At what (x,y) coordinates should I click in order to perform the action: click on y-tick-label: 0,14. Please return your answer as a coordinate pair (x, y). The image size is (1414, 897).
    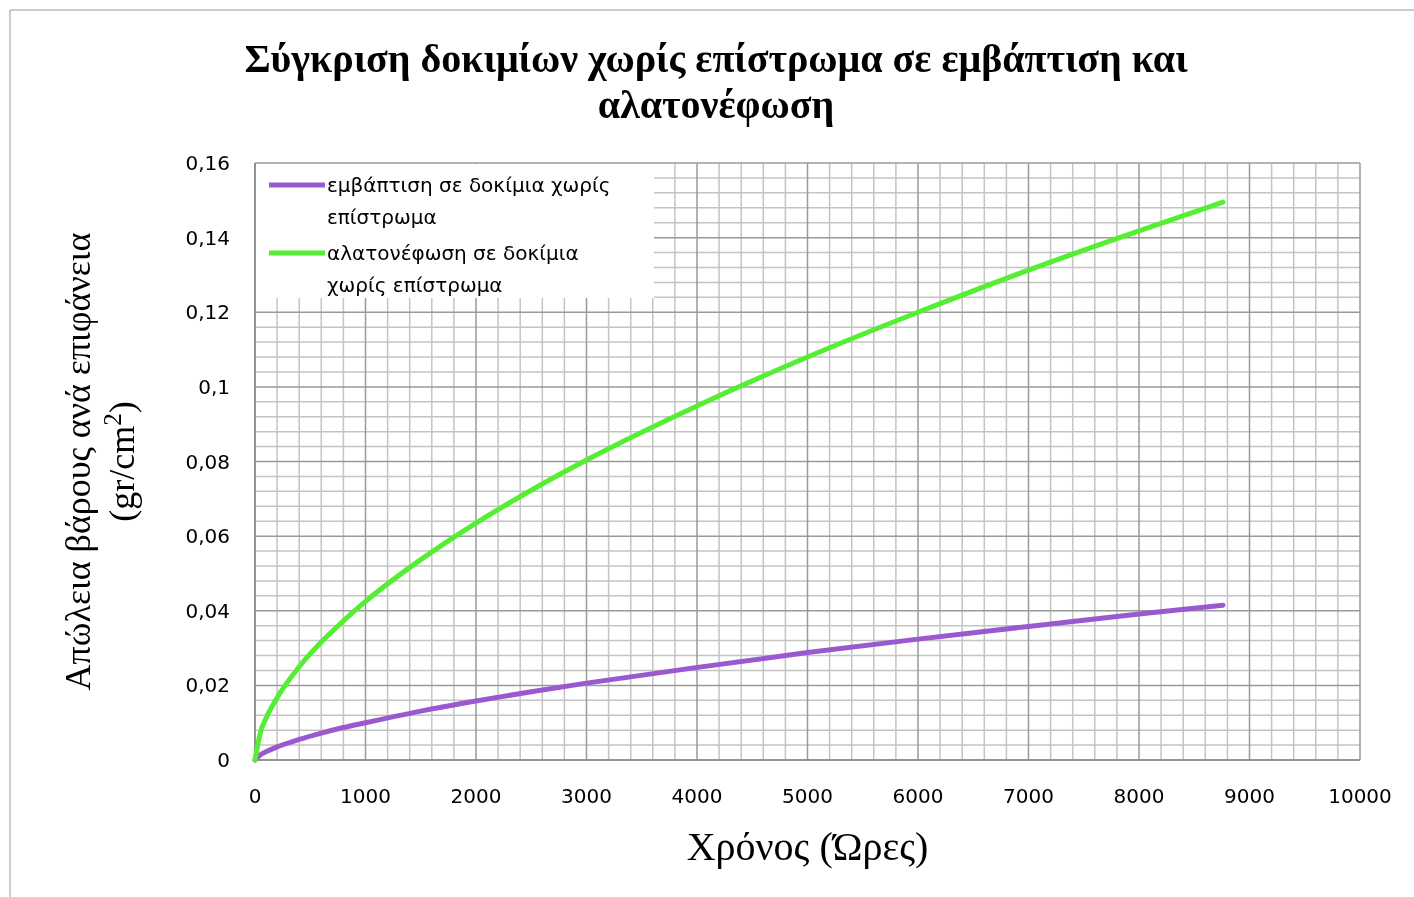
    Looking at the image, I should click on (207, 237).